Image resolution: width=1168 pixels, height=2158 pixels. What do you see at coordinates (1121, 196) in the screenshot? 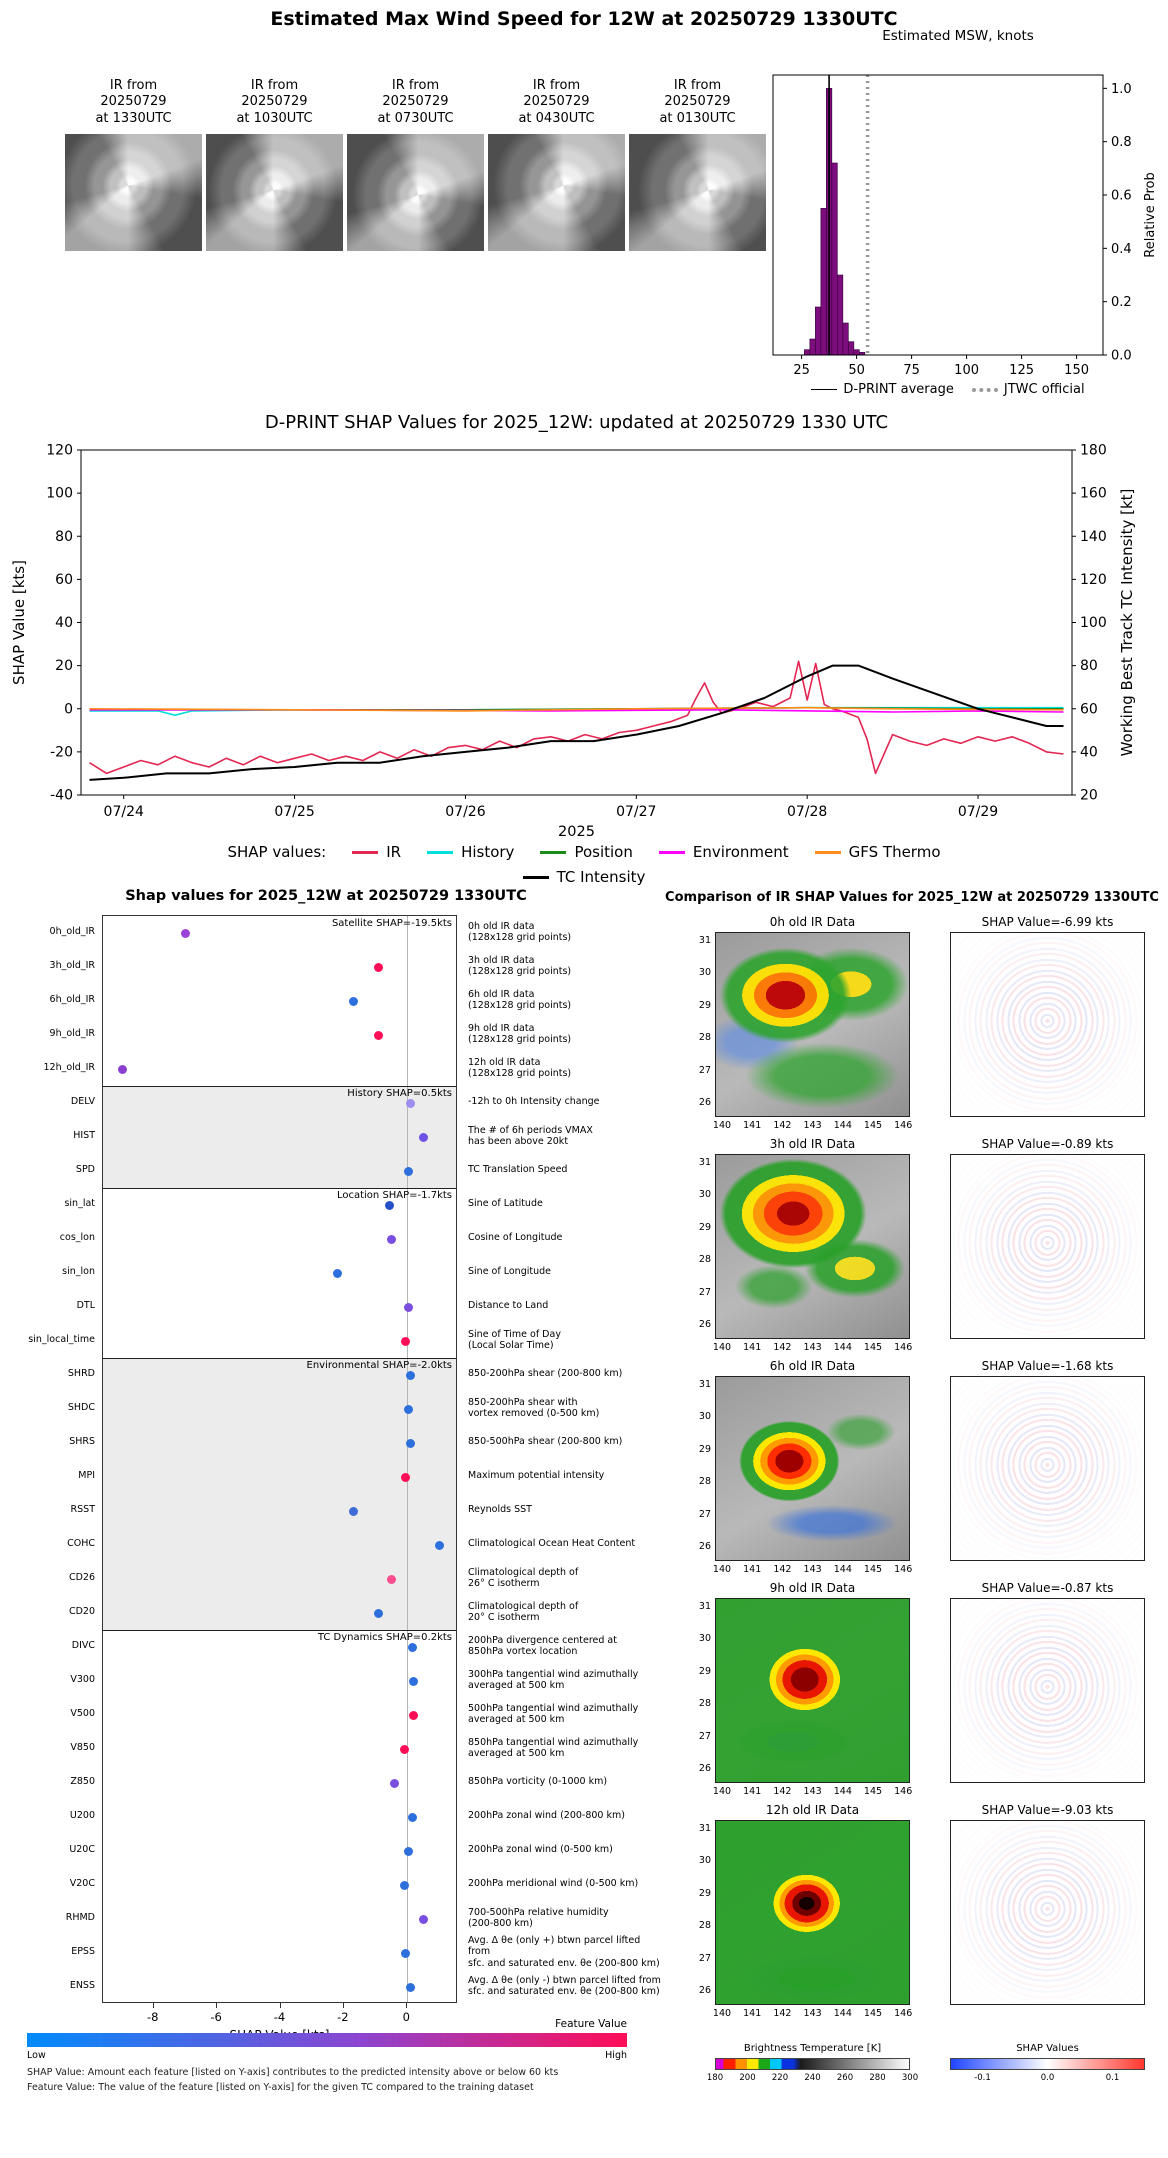
I see `y-tick-label: 0.6` at bounding box center [1121, 196].